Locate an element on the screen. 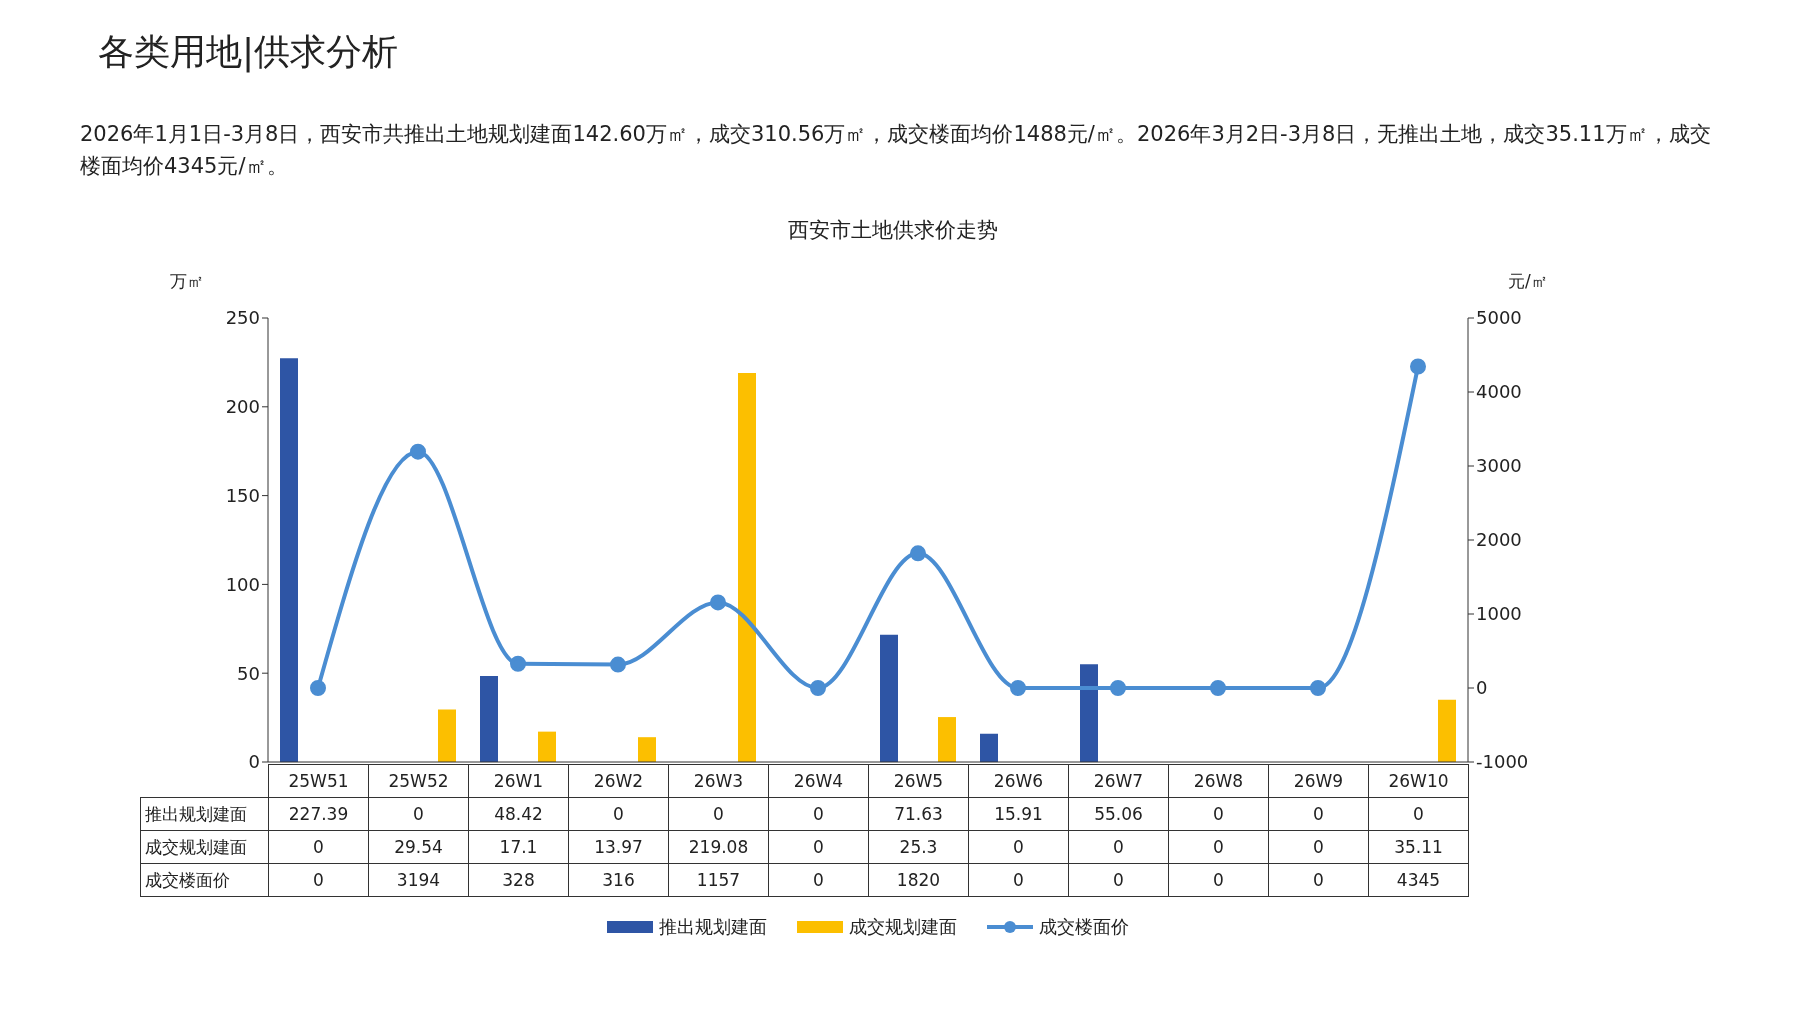  data-label: 15.91 is located at coordinates (1018, 814).